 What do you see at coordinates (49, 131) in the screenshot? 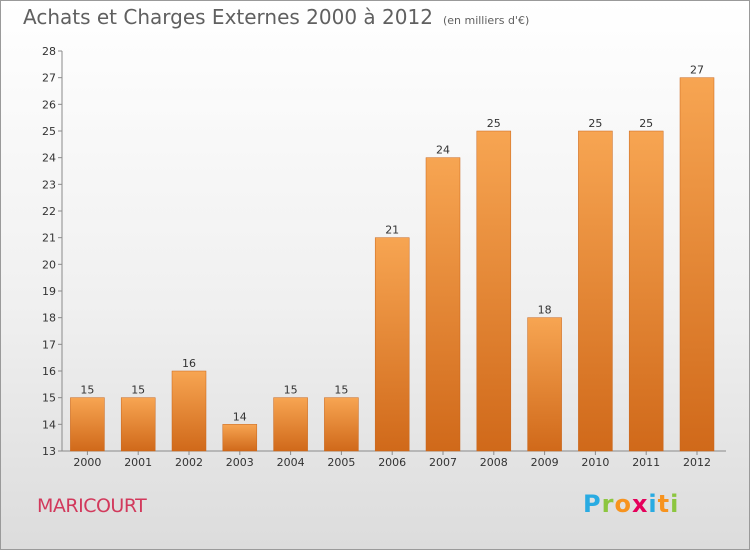
I see `y-tick-label: 25` at bounding box center [49, 131].